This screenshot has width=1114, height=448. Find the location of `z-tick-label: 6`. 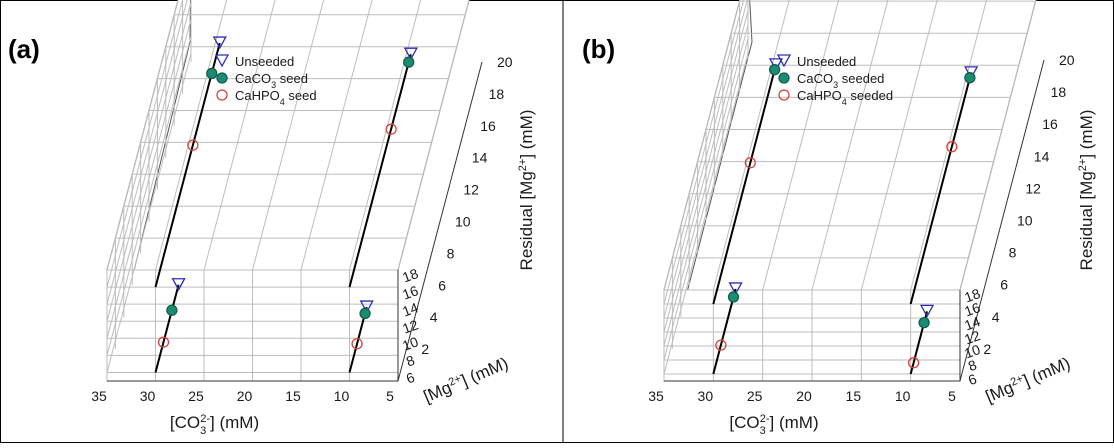

z-tick-label: 6 is located at coordinates (442, 285).